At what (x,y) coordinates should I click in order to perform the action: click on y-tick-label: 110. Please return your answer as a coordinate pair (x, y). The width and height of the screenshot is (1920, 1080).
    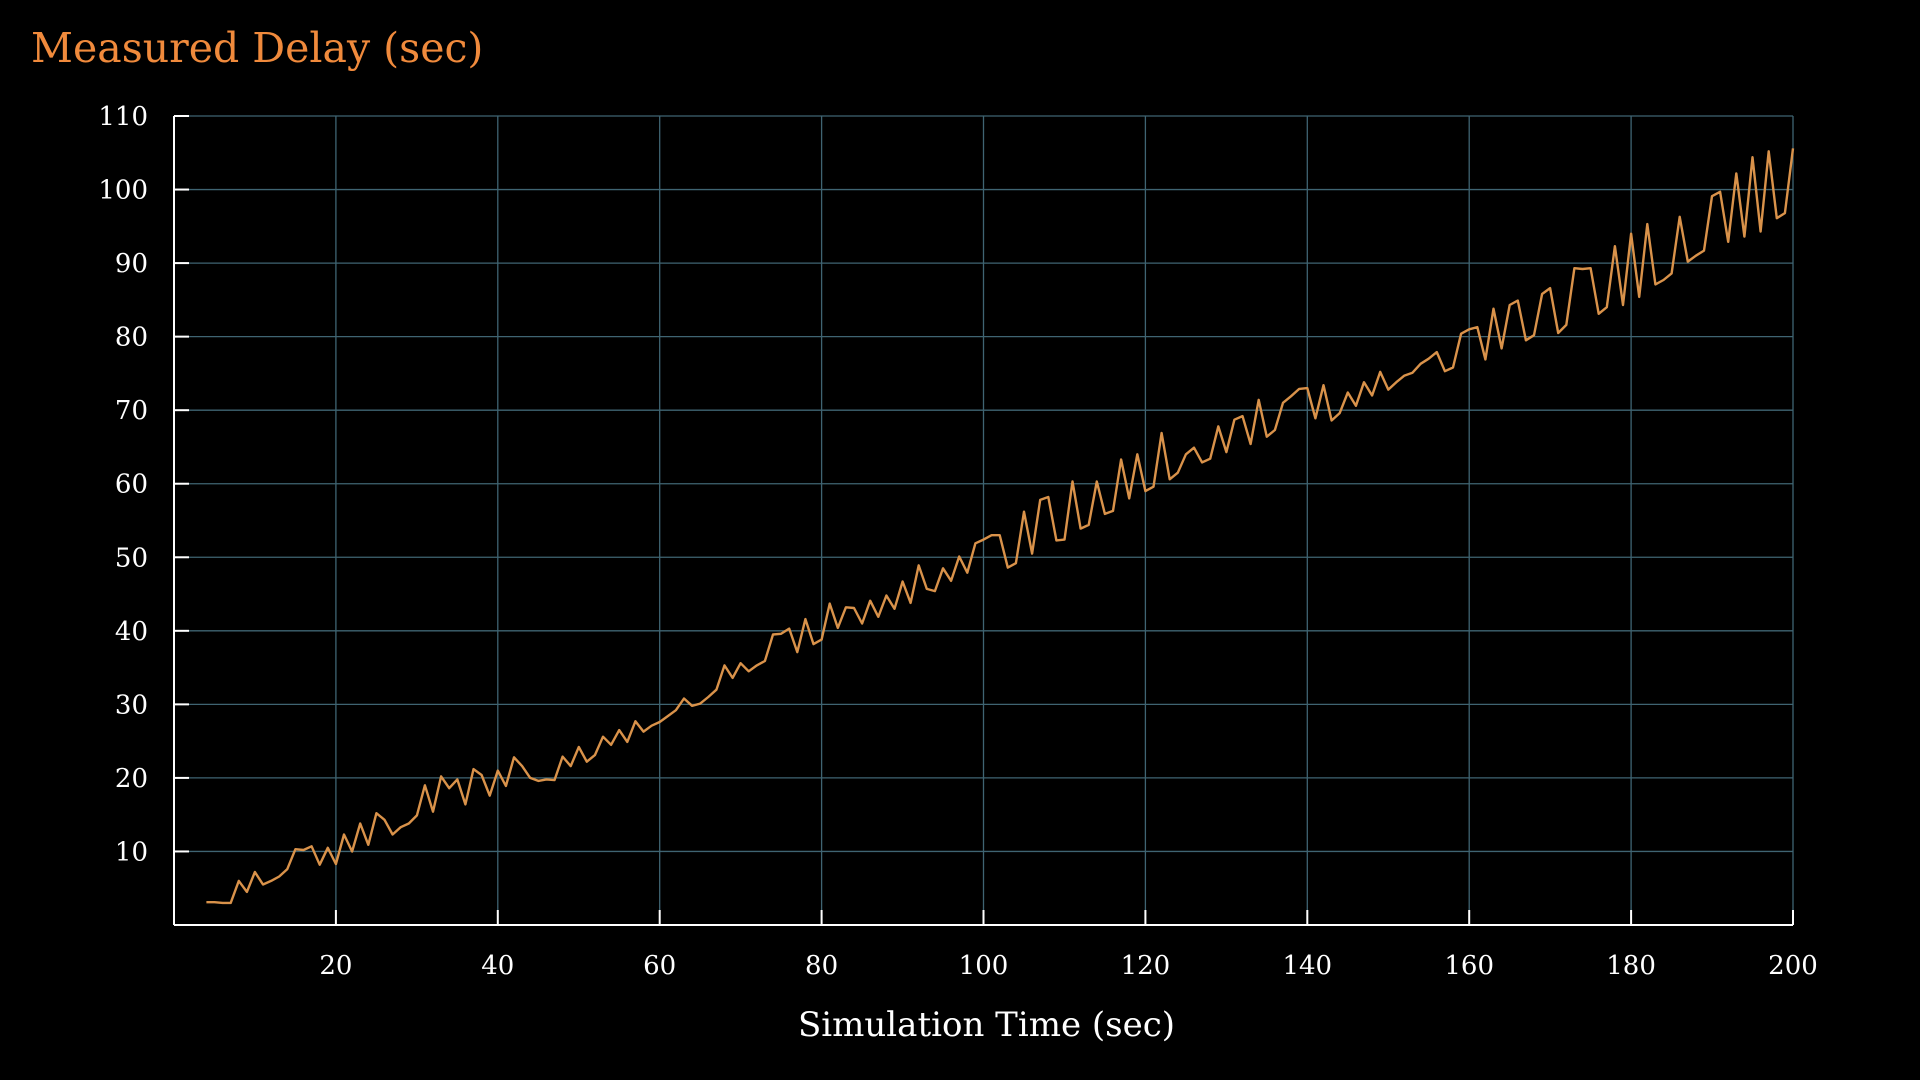
    Looking at the image, I should click on (123, 117).